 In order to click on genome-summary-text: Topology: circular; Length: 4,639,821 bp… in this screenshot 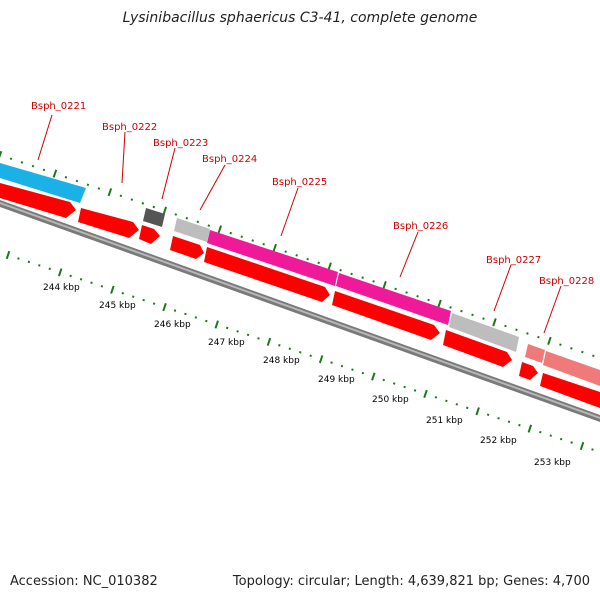, I will do `click(411, 581)`.